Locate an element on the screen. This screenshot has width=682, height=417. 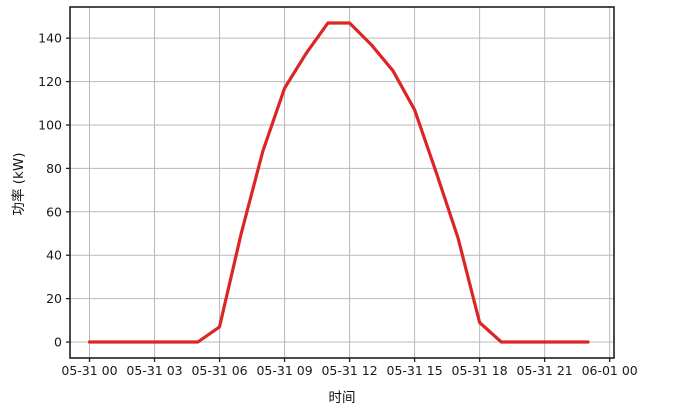
y-tick-label: 120 is located at coordinates (50, 81).